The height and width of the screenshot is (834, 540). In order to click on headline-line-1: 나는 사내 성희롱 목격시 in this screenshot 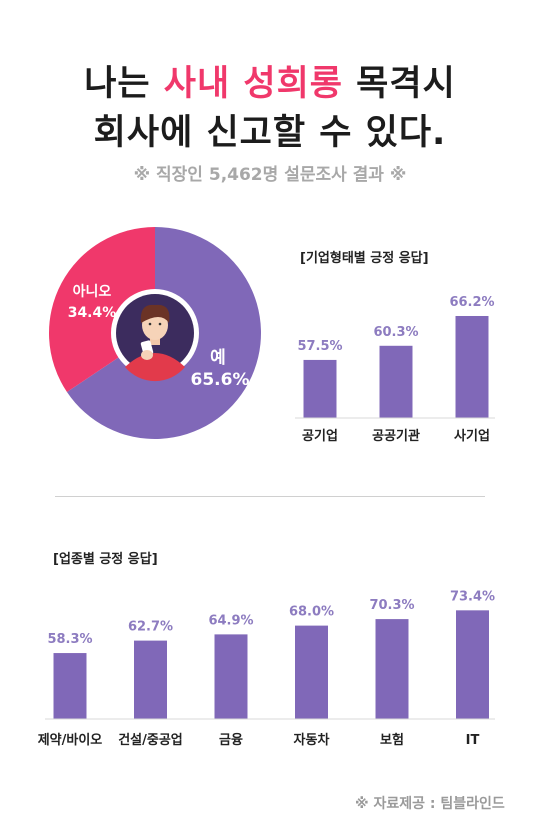, I will do `click(270, 80)`.